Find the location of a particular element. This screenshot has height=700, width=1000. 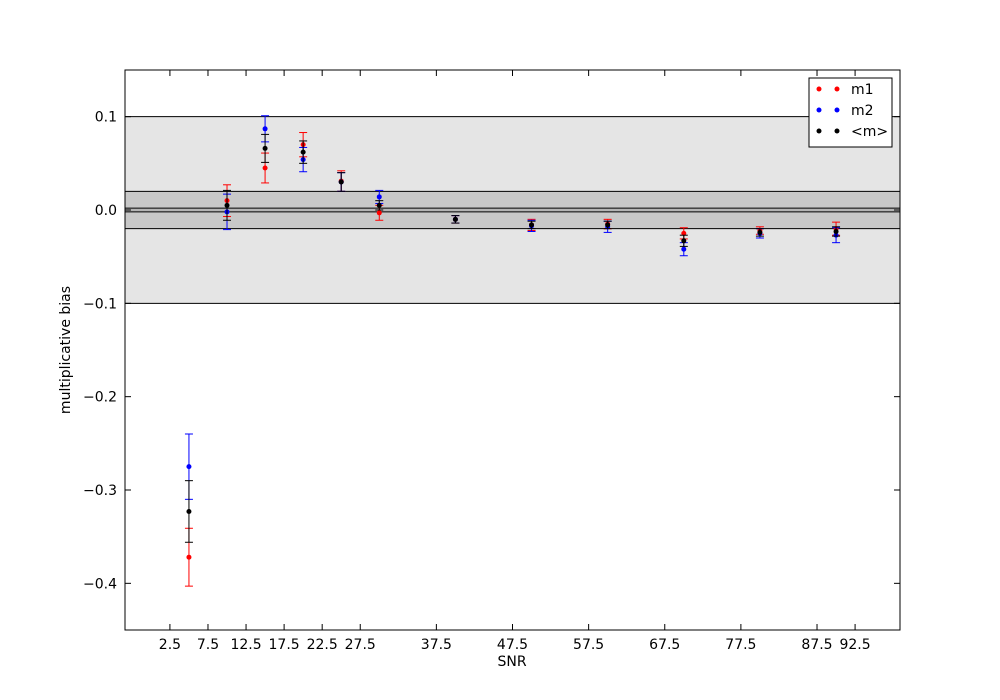

y-tick-label: −0.3 is located at coordinates (100, 491).